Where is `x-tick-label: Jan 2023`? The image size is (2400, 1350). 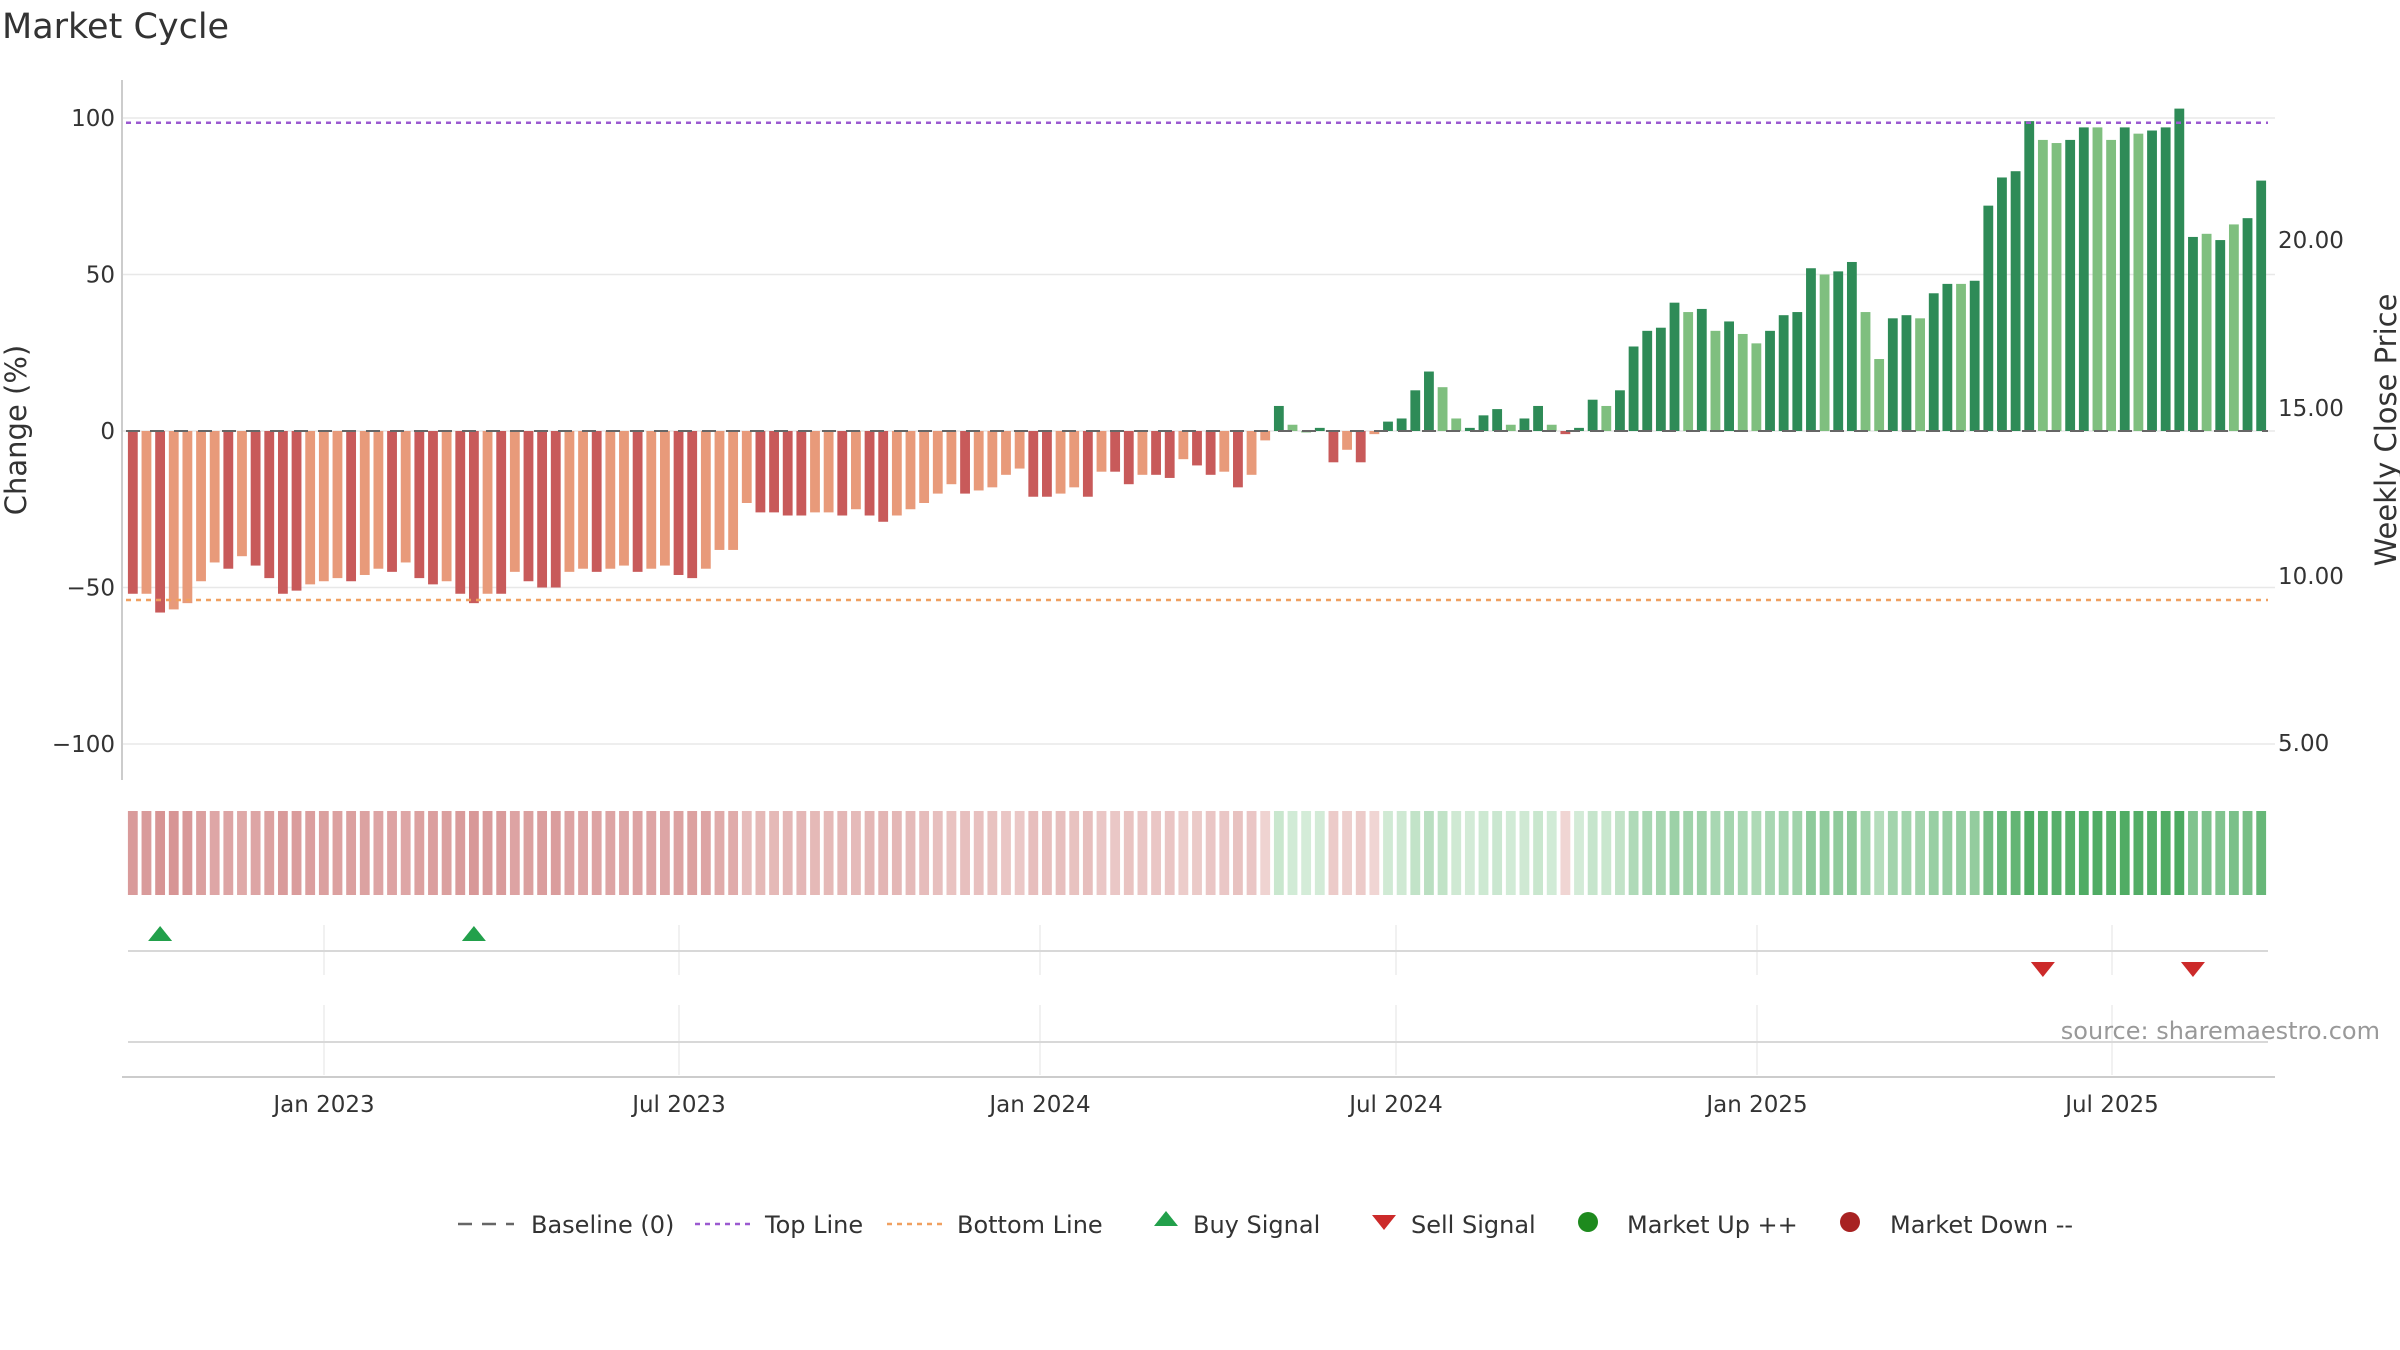
x-tick-label: Jan 2023 is located at coordinates (322, 1105).